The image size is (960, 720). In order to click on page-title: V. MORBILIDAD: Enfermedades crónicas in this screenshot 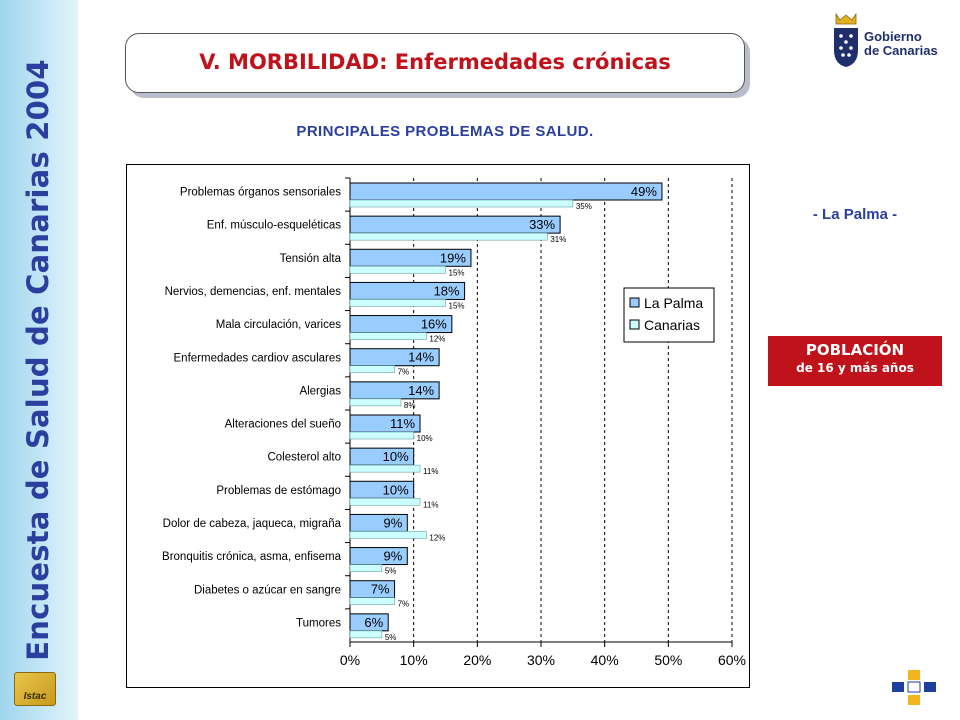, I will do `click(435, 62)`.